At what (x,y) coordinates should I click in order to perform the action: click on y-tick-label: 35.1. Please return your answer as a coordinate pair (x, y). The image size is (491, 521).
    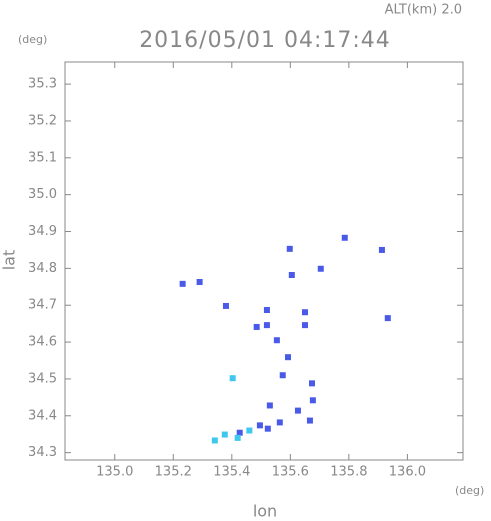
    Looking at the image, I should click on (42, 157).